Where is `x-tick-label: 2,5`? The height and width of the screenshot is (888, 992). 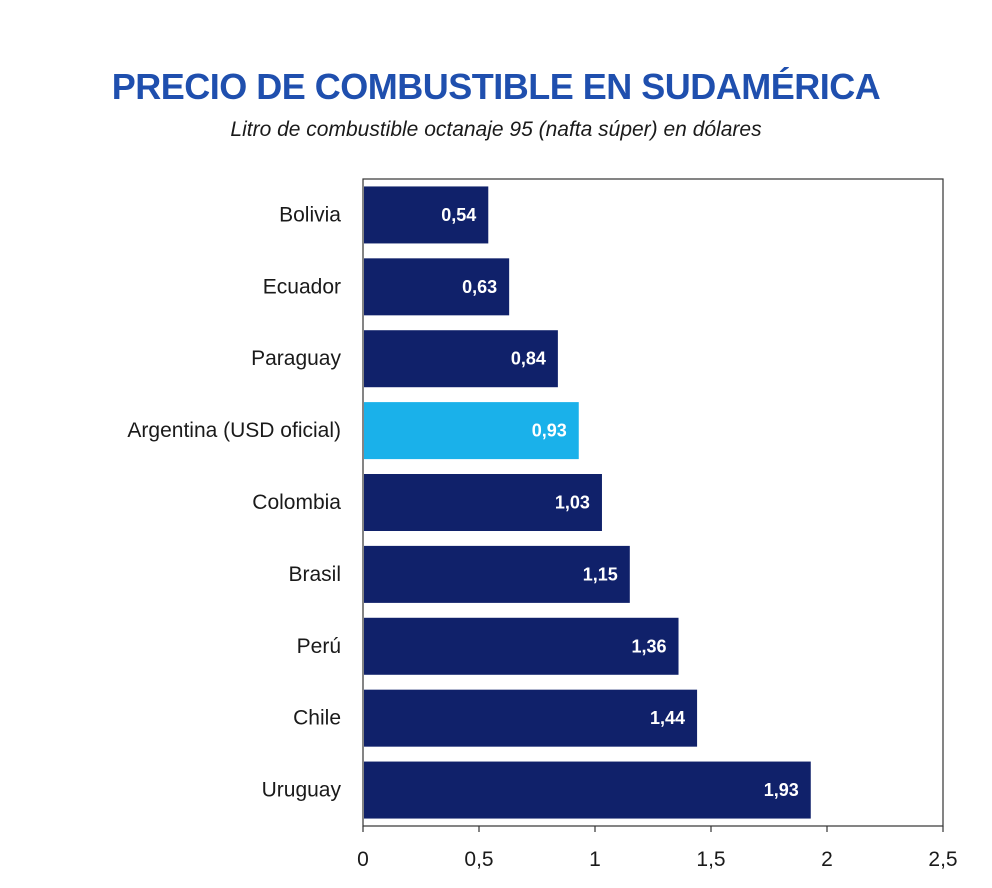
x-tick-label: 2,5 is located at coordinates (942, 859).